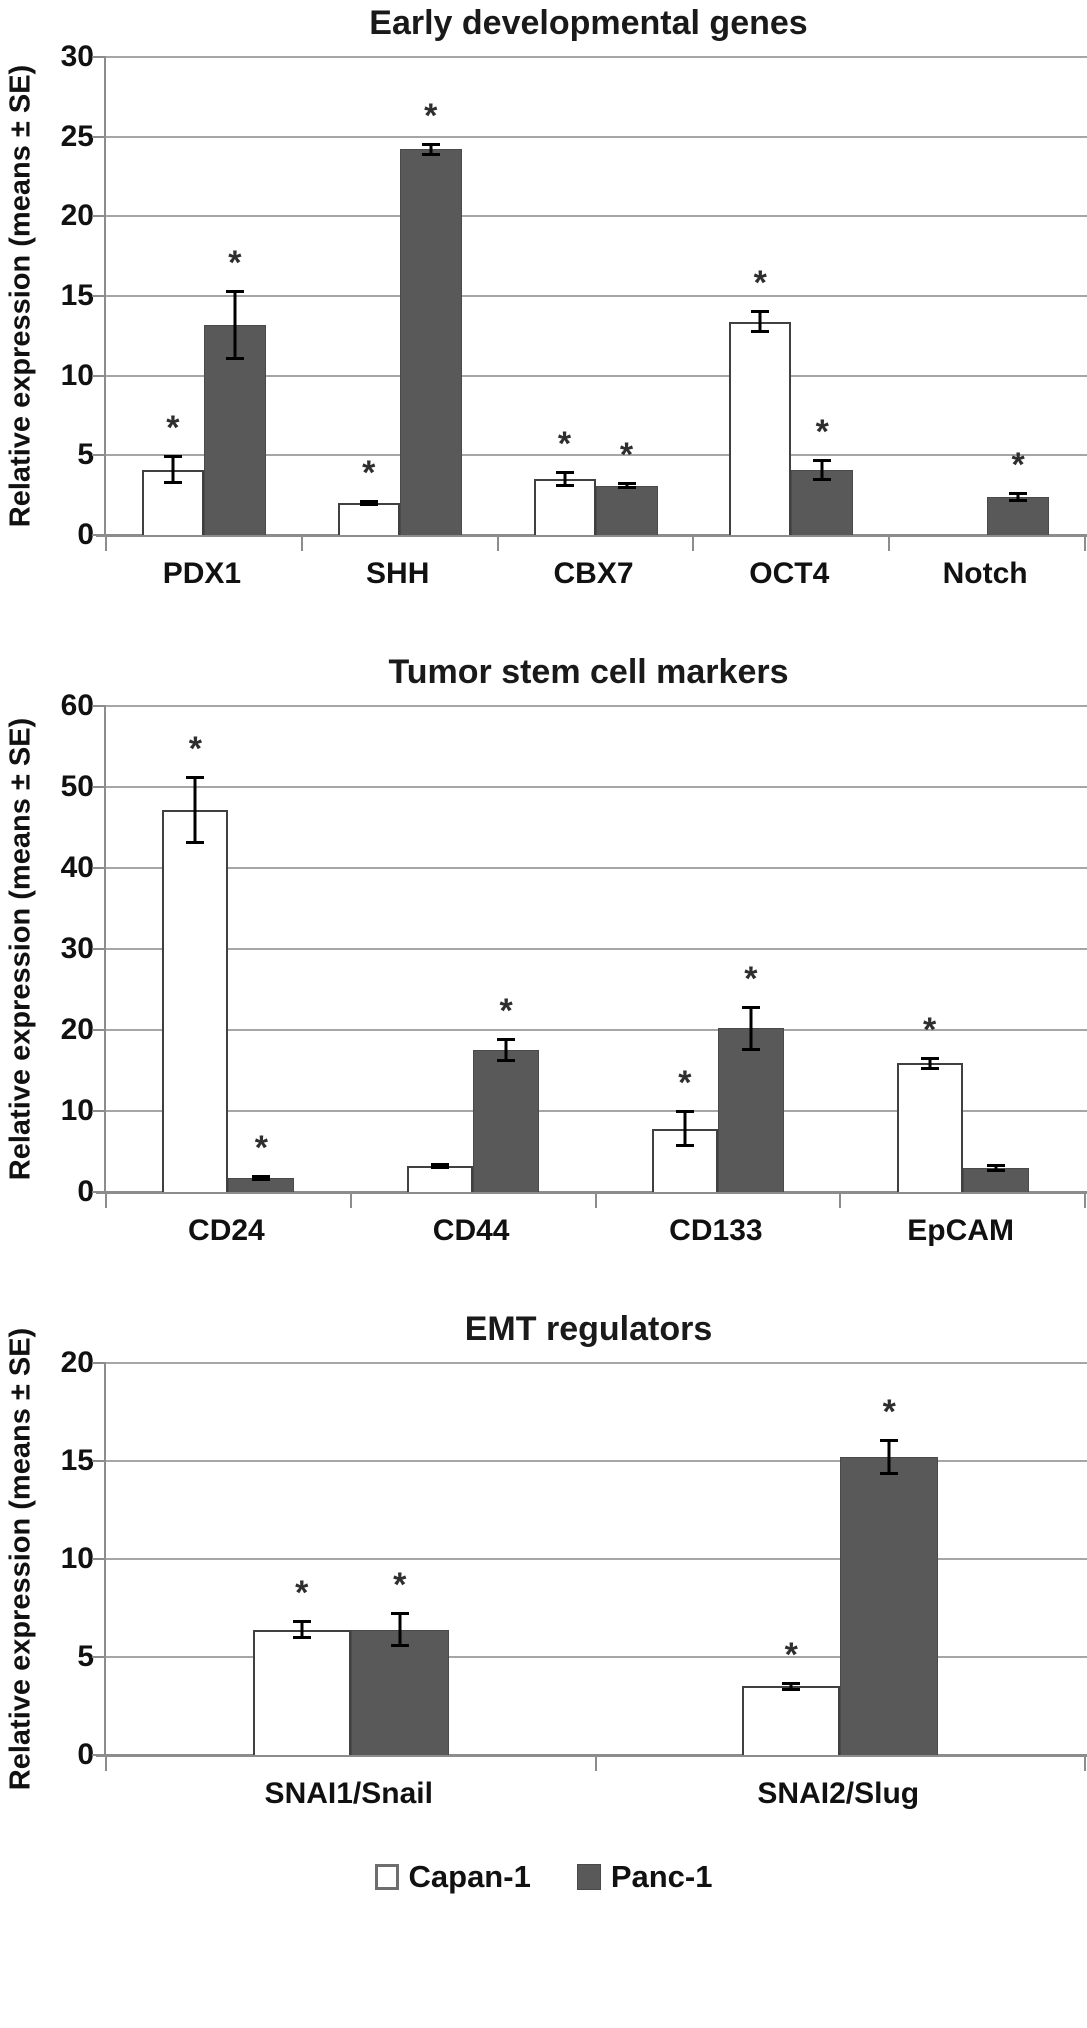  I want to click on error-bar-capan-1-cbx7, so click(564, 479).